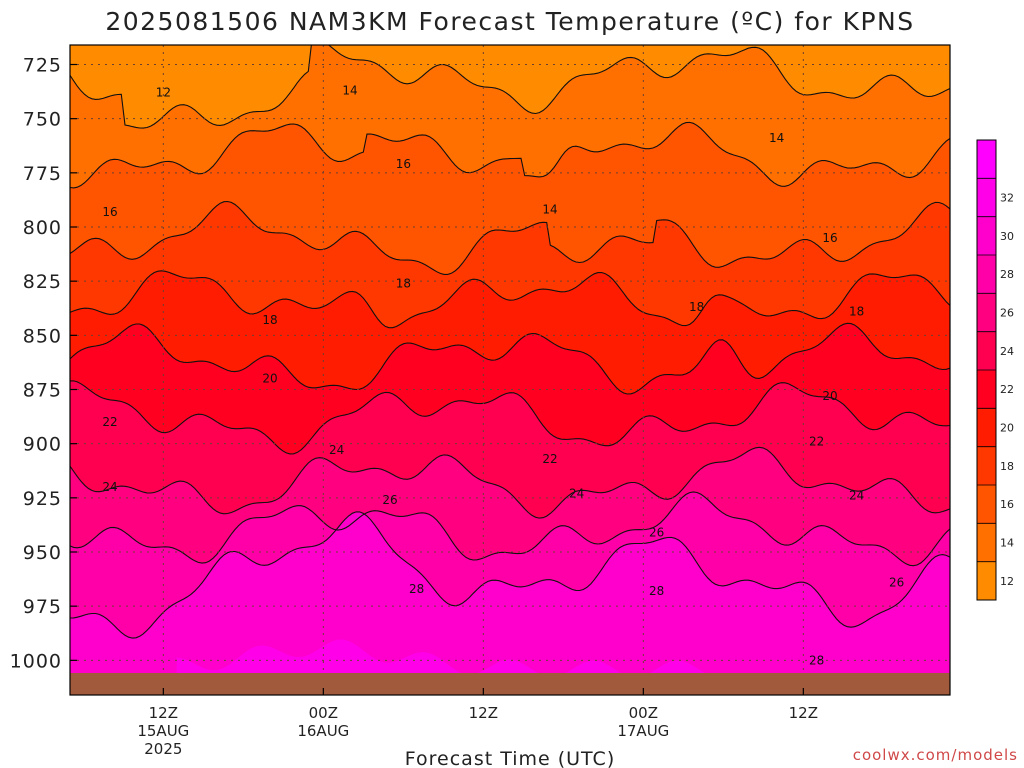 Image resolution: width=1024 pixels, height=768 pixels. What do you see at coordinates (42, 228) in the screenshot?
I see `y-tick-label: 800` at bounding box center [42, 228].